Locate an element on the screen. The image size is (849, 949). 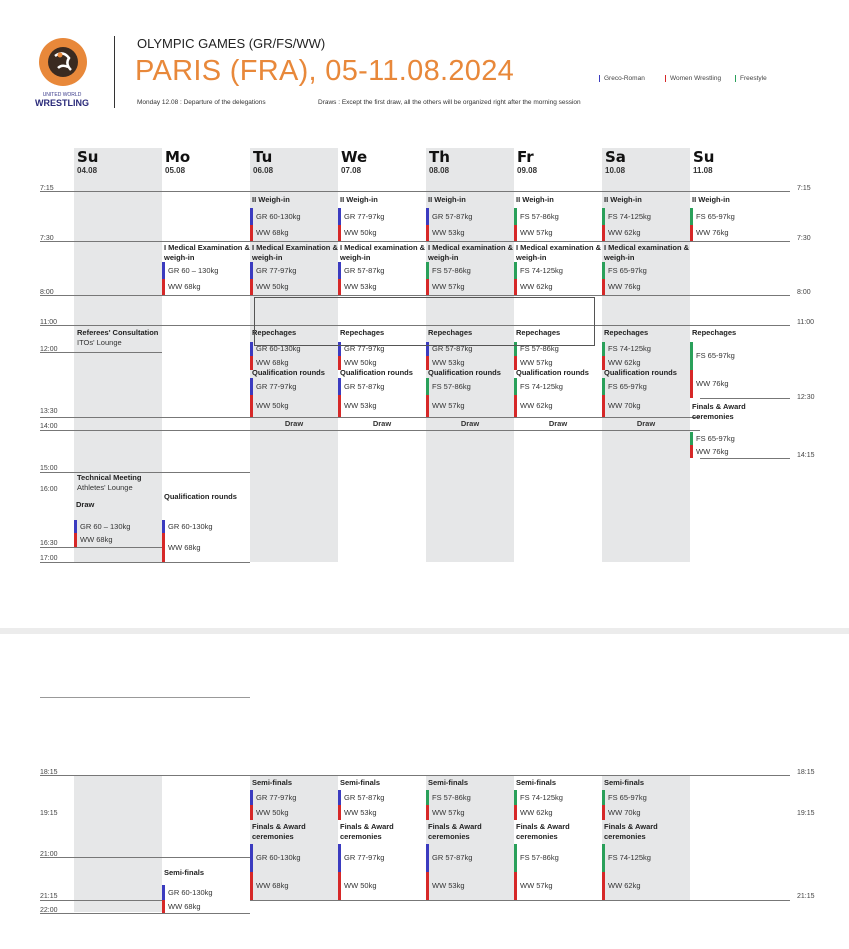
time-label: 8:00 is located at coordinates (47, 292).